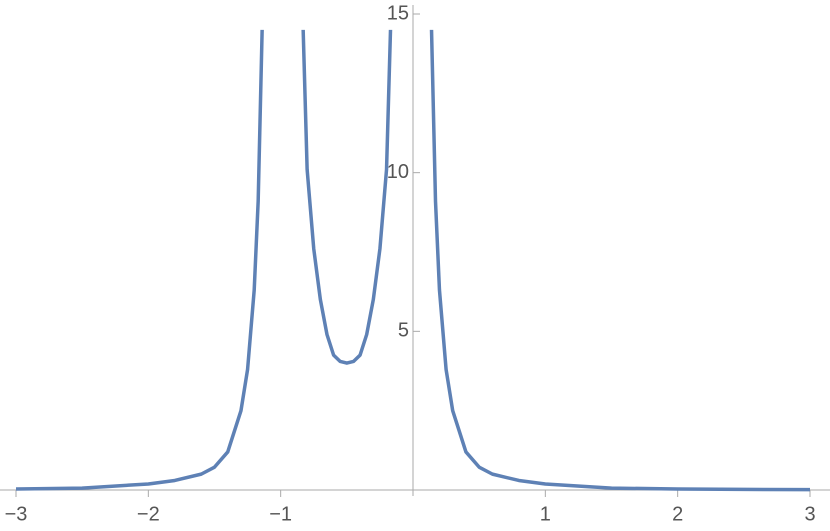 The height and width of the screenshot is (531, 830). Describe the element at coordinates (809, 514) in the screenshot. I see `x-tick-label: 3` at that location.